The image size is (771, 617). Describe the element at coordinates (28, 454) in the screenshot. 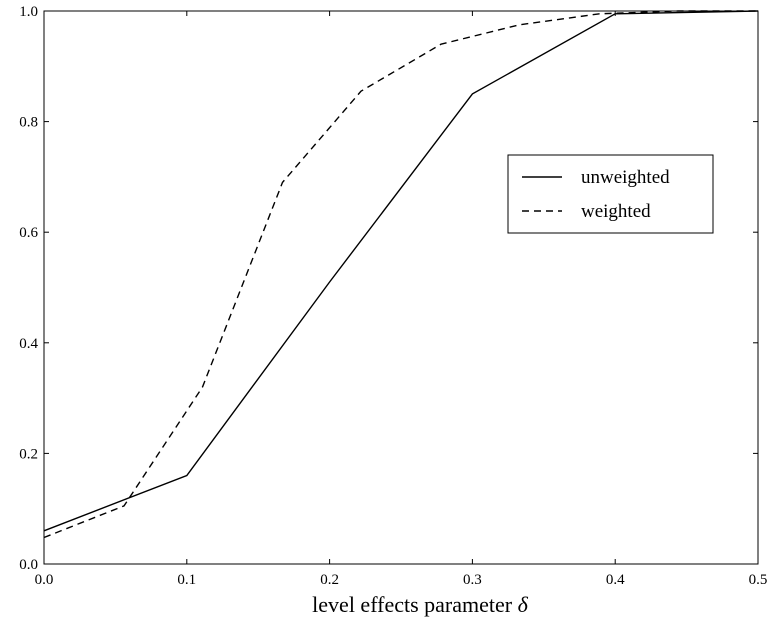

I see `y-tick-label: 0.2` at that location.